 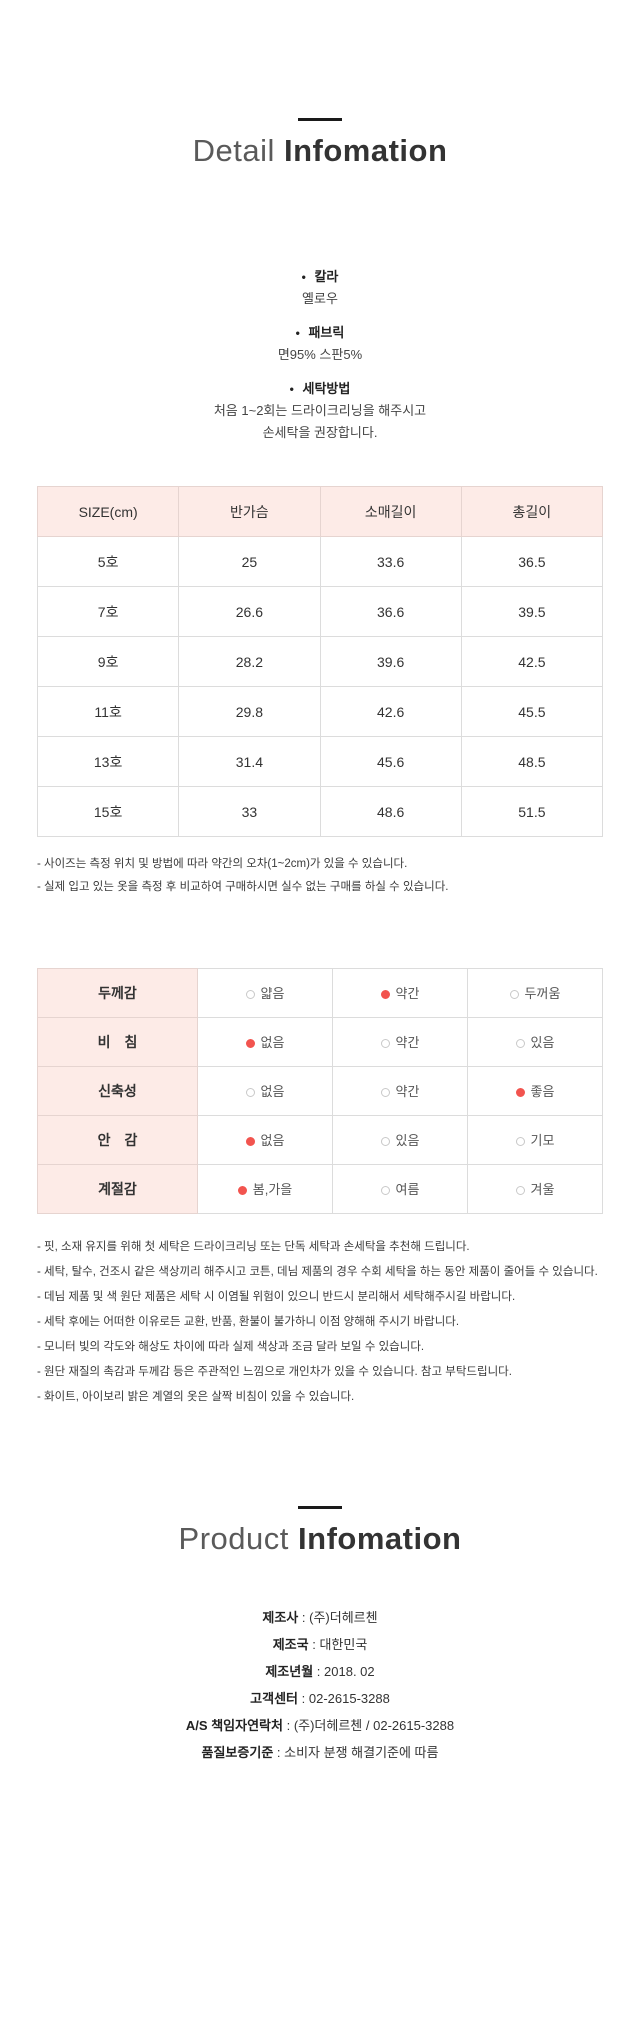 I want to click on spec-label: • 세탁방법, so click(x=320, y=388).